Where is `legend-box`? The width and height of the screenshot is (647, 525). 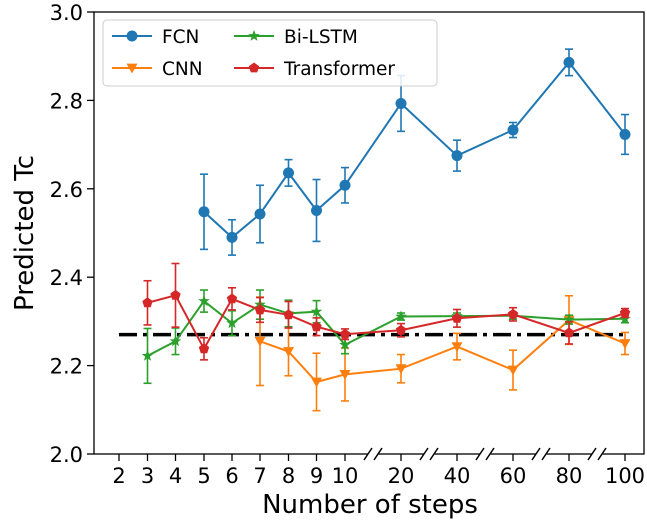 legend-box is located at coordinates (270, 53).